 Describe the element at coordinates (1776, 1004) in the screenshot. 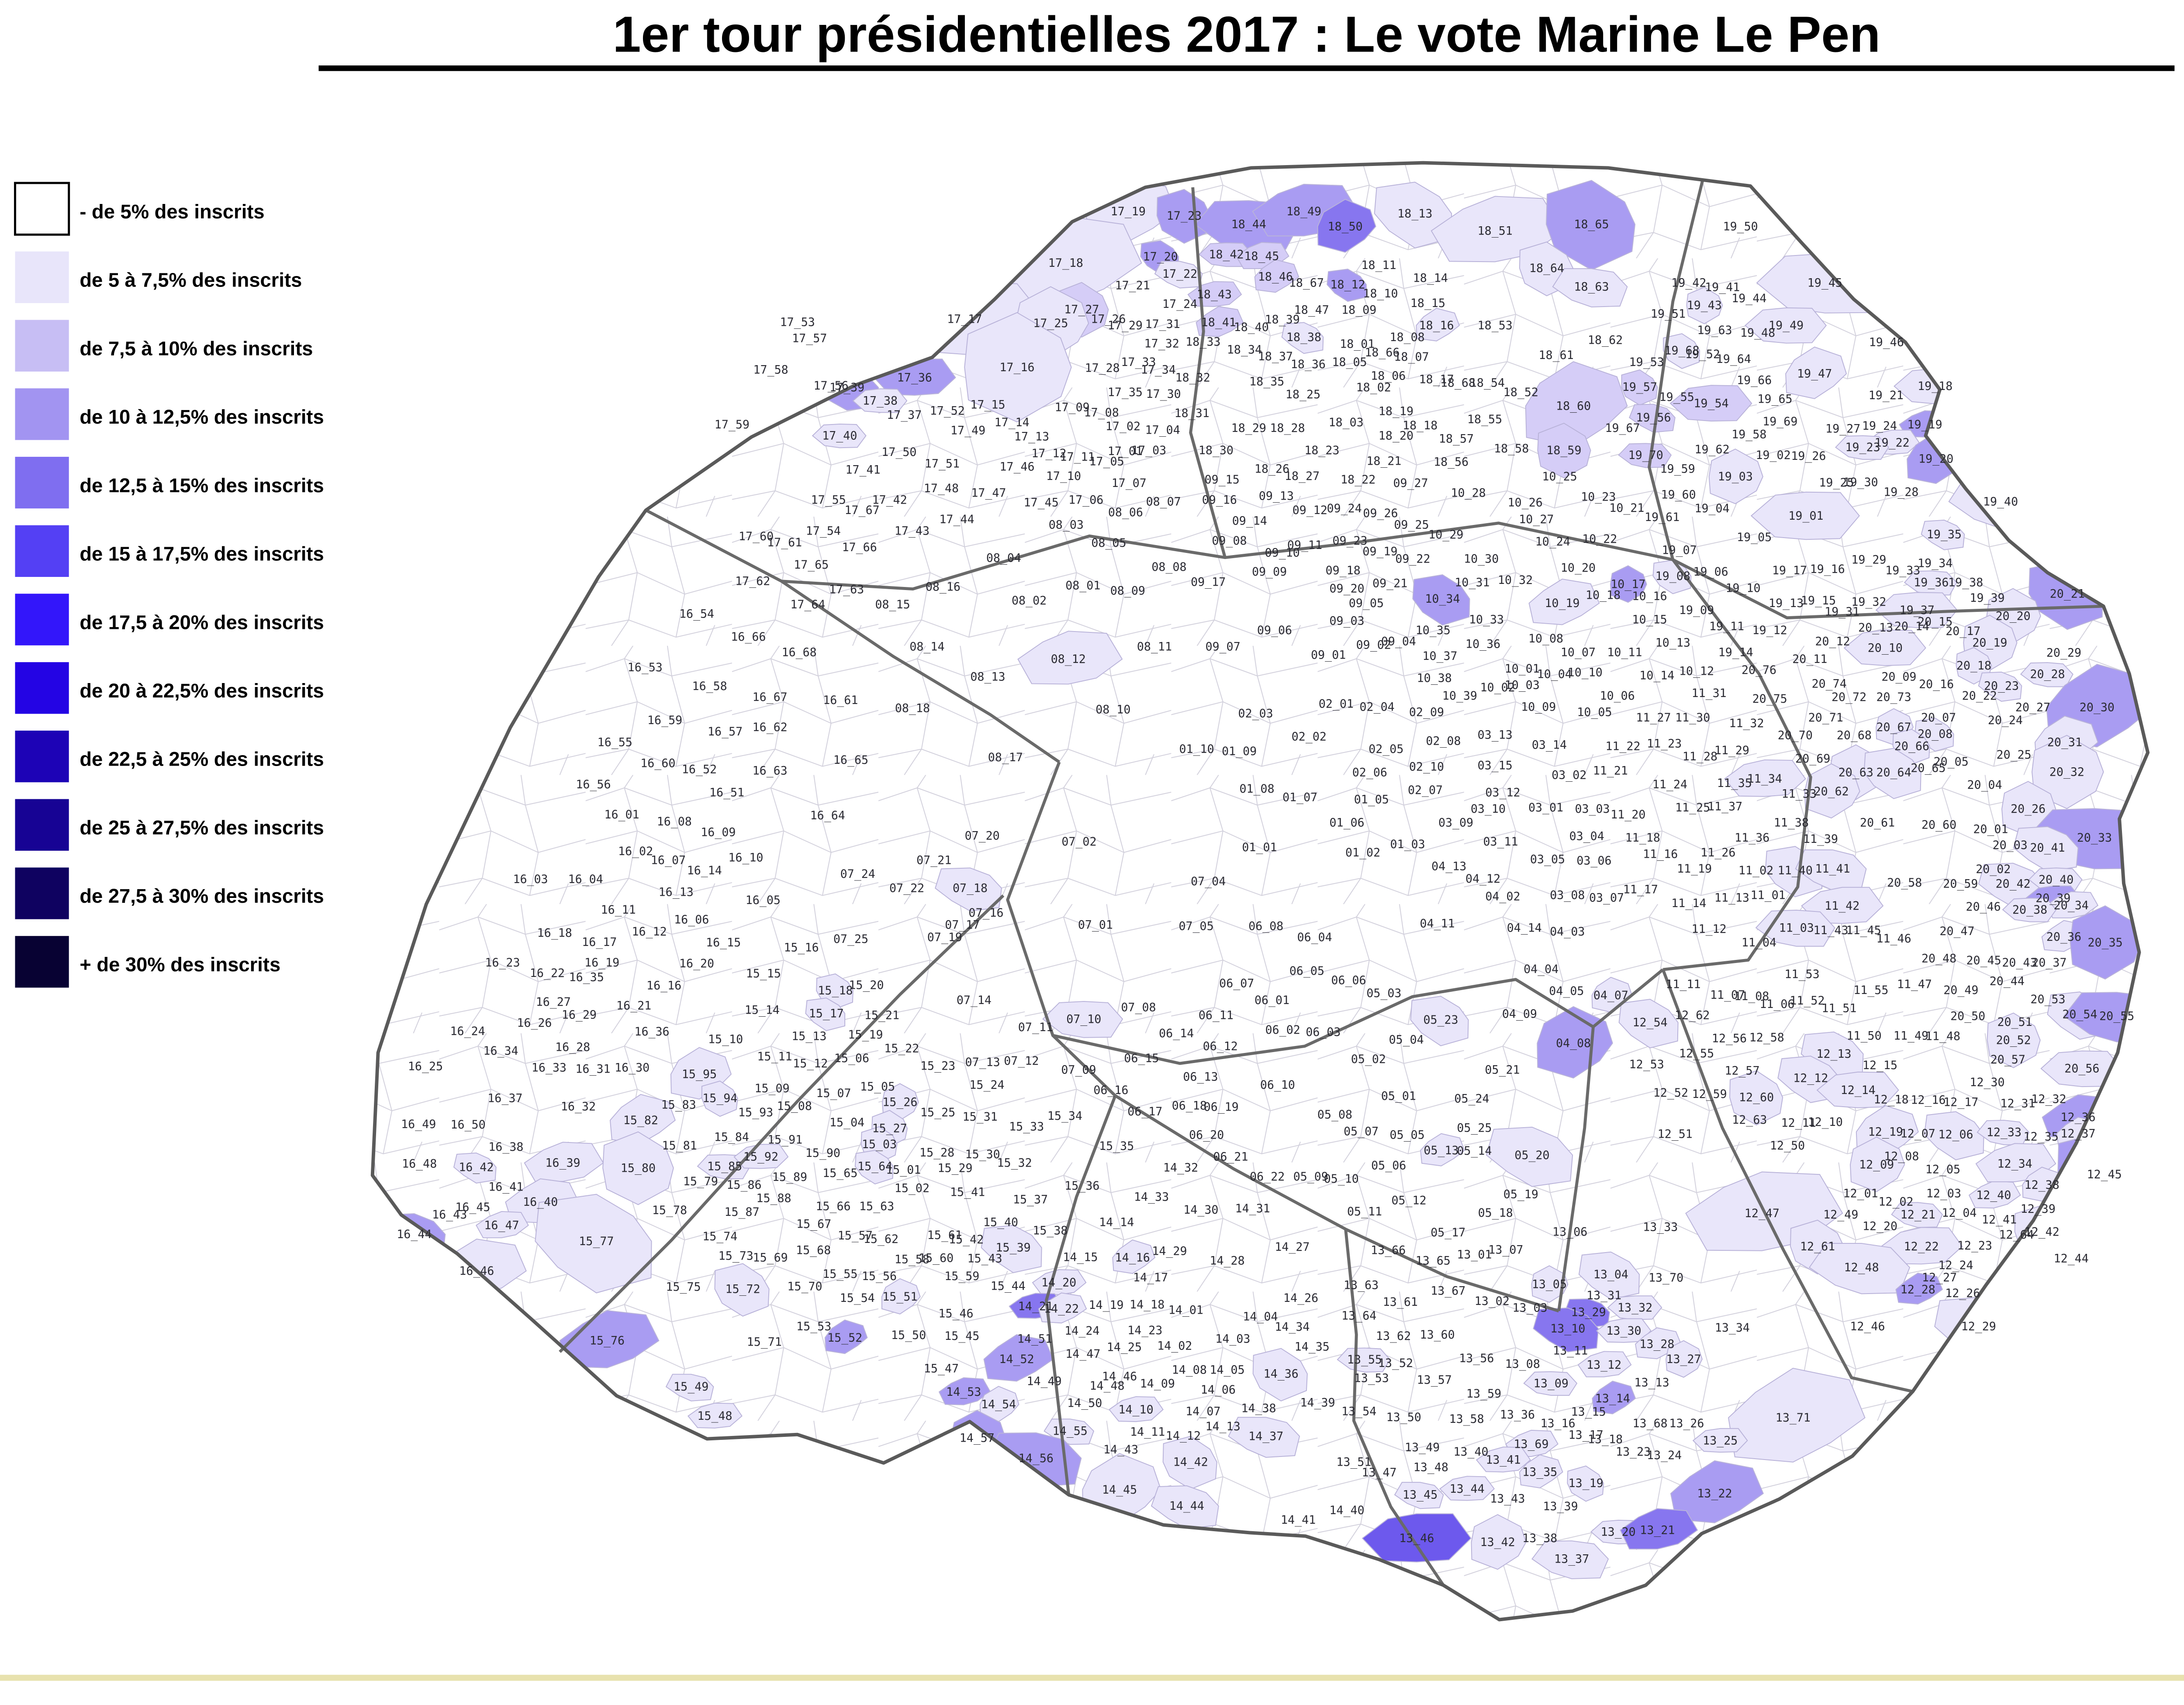

I see `bureau-label-11_06: 11_06` at that location.